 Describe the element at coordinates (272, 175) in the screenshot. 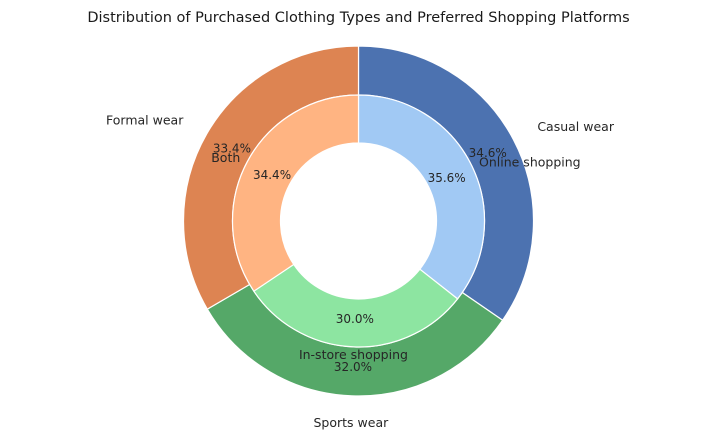

I see `pct-label-both: 34.4%` at that location.